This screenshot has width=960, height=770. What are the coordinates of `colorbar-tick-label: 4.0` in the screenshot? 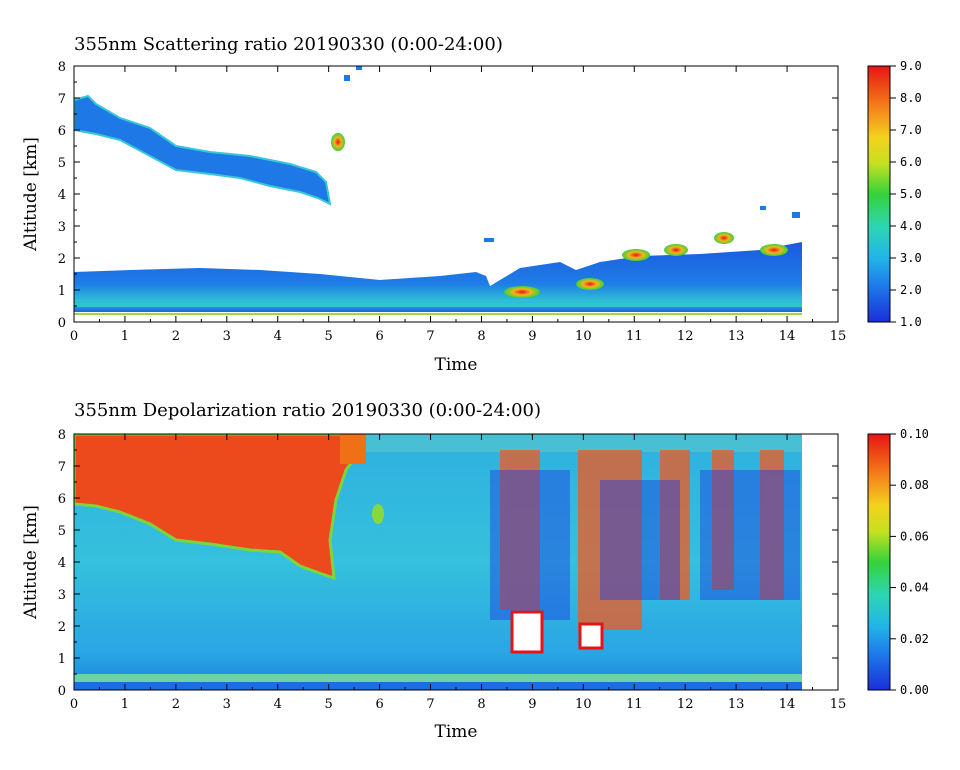 It's located at (911, 226).